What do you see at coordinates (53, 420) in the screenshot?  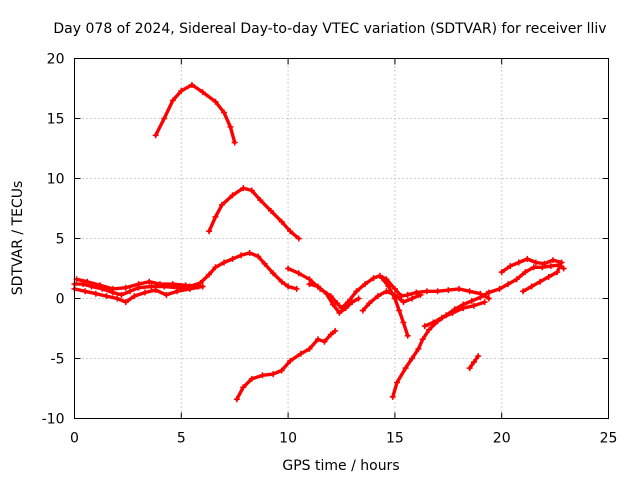 I see `y-tick-label: -10` at bounding box center [53, 420].